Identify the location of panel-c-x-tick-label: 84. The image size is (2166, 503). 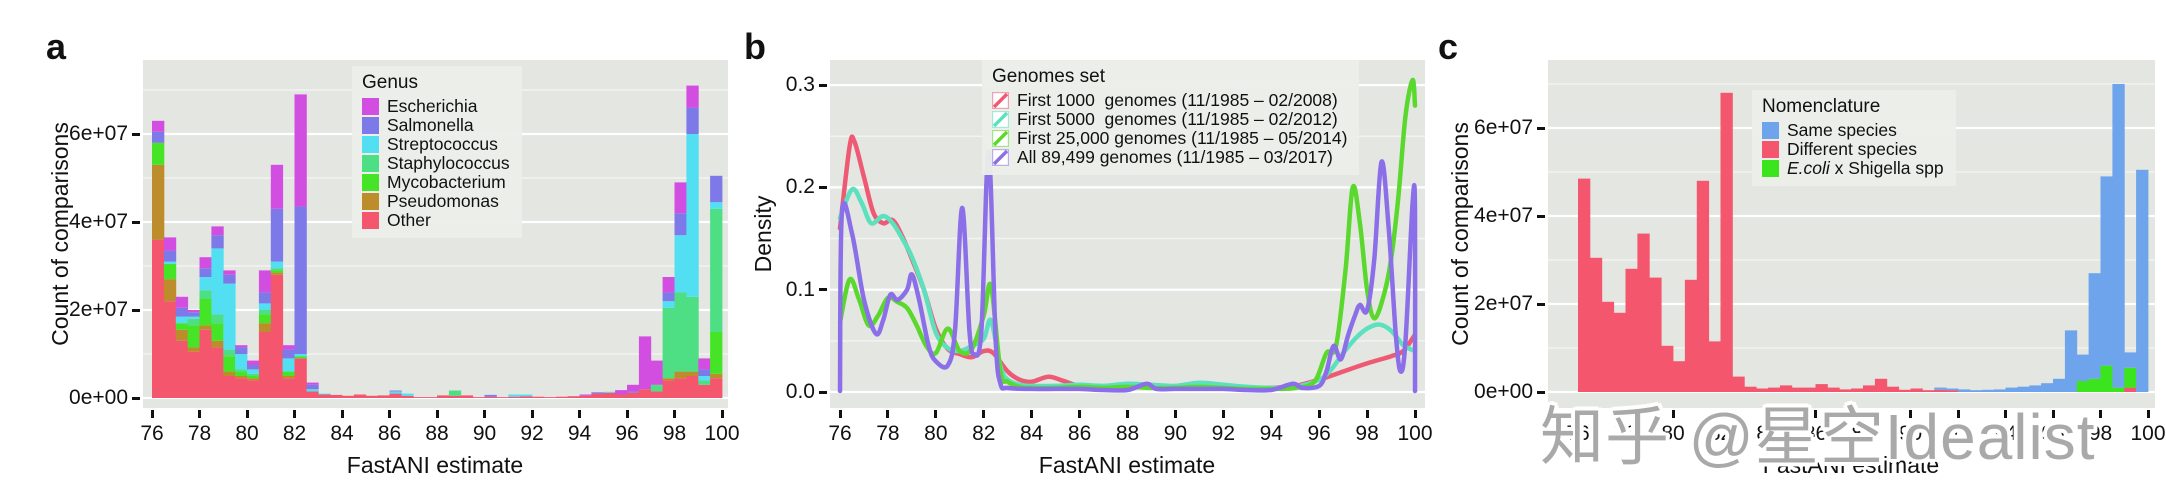
(1768, 433).